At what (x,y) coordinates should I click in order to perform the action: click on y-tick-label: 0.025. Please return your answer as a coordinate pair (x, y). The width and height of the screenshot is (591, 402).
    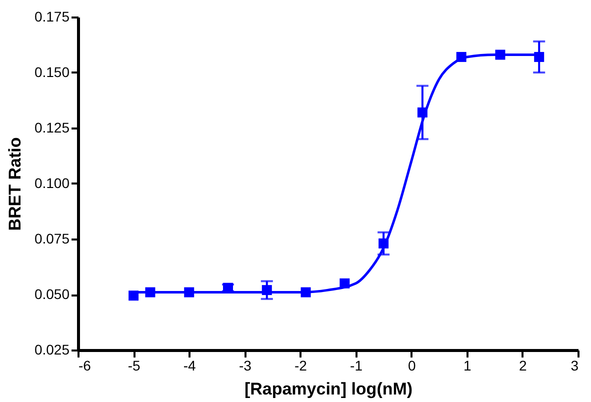
    Looking at the image, I should click on (52, 350).